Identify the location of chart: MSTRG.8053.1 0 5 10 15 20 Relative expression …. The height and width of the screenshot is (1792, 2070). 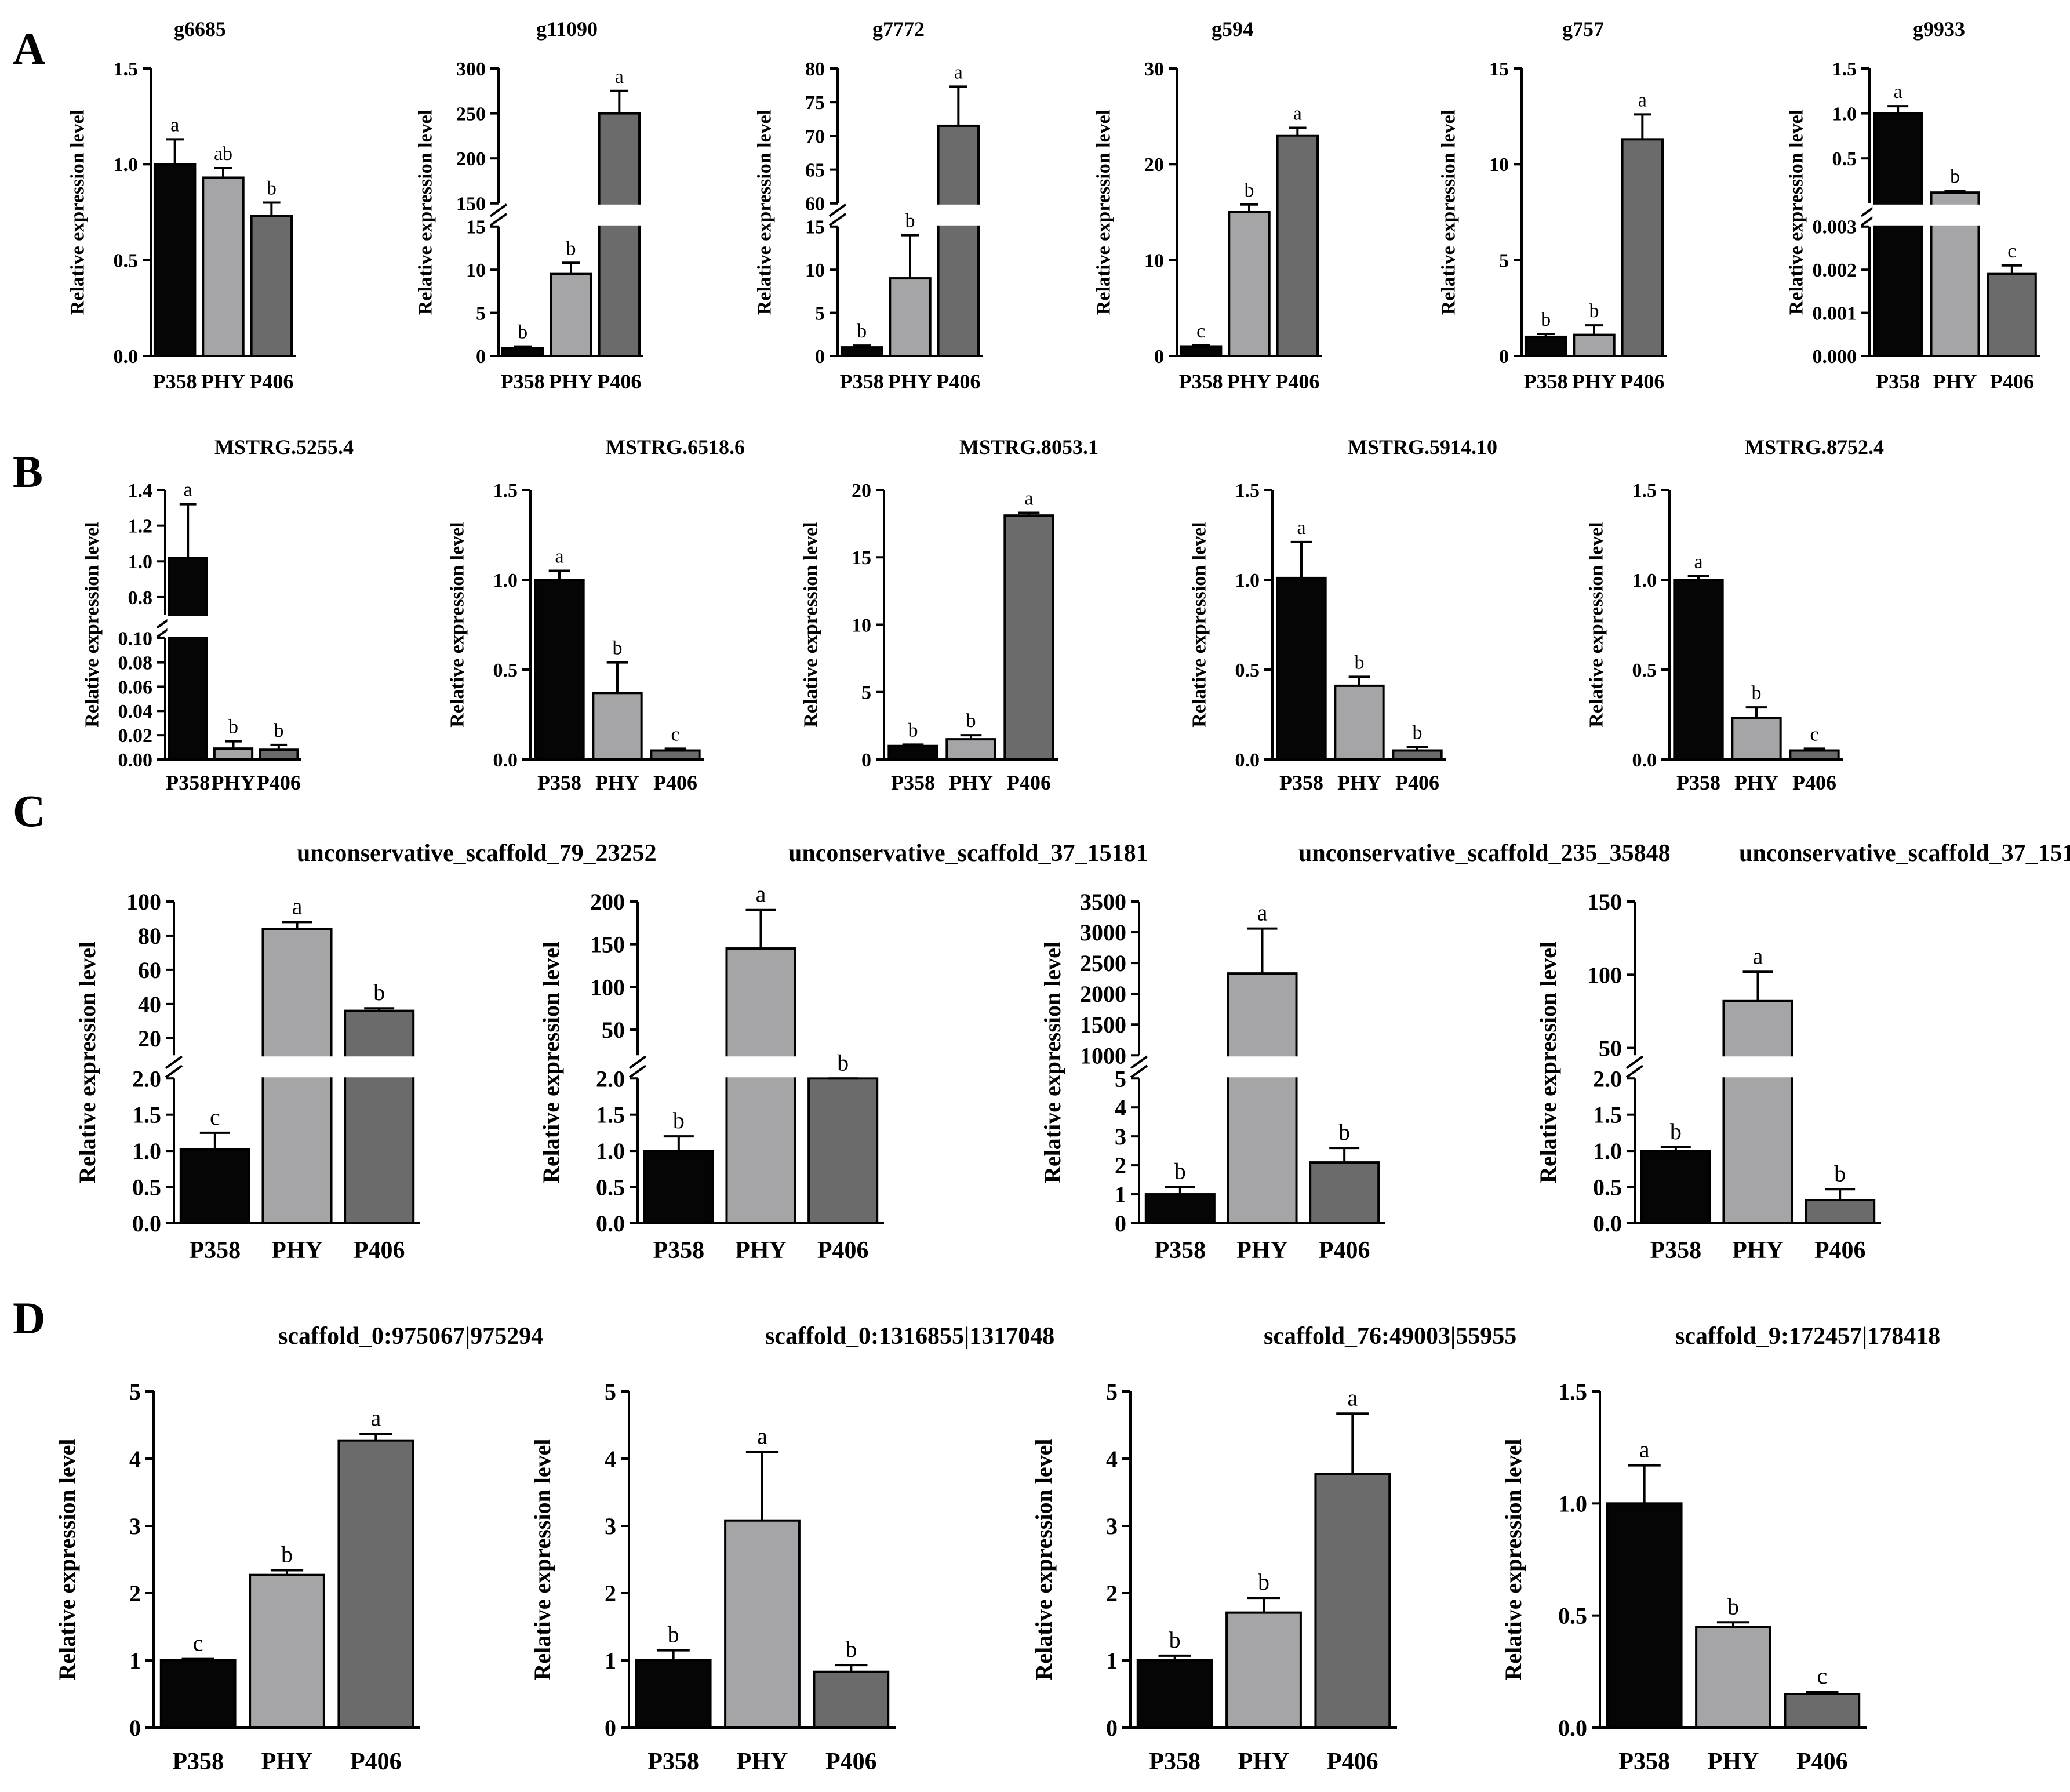
(949, 614).